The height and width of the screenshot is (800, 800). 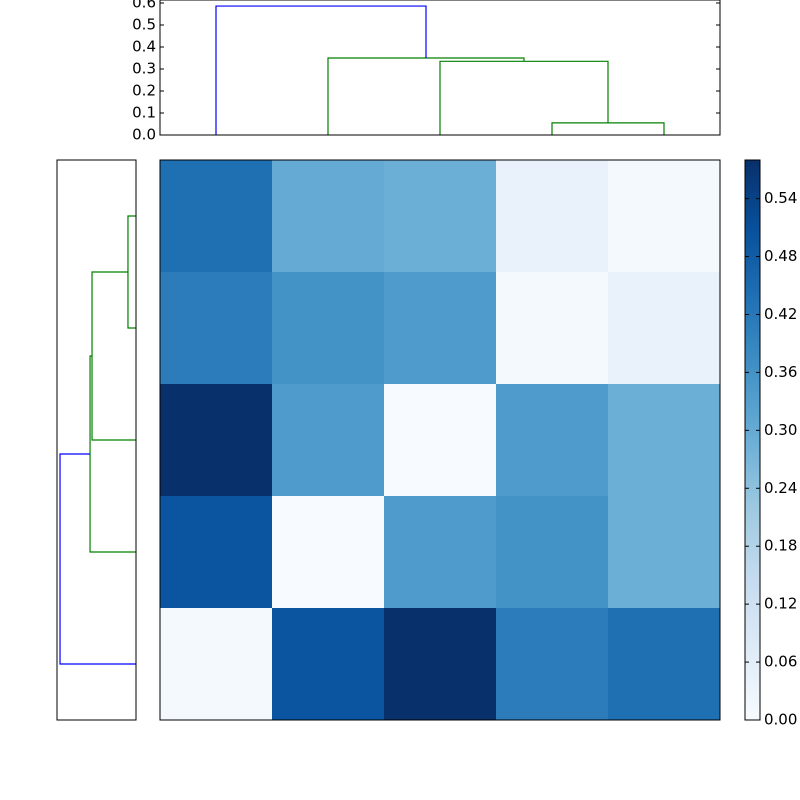 I want to click on colorbar-tick-label: 0.18, so click(x=780, y=546).